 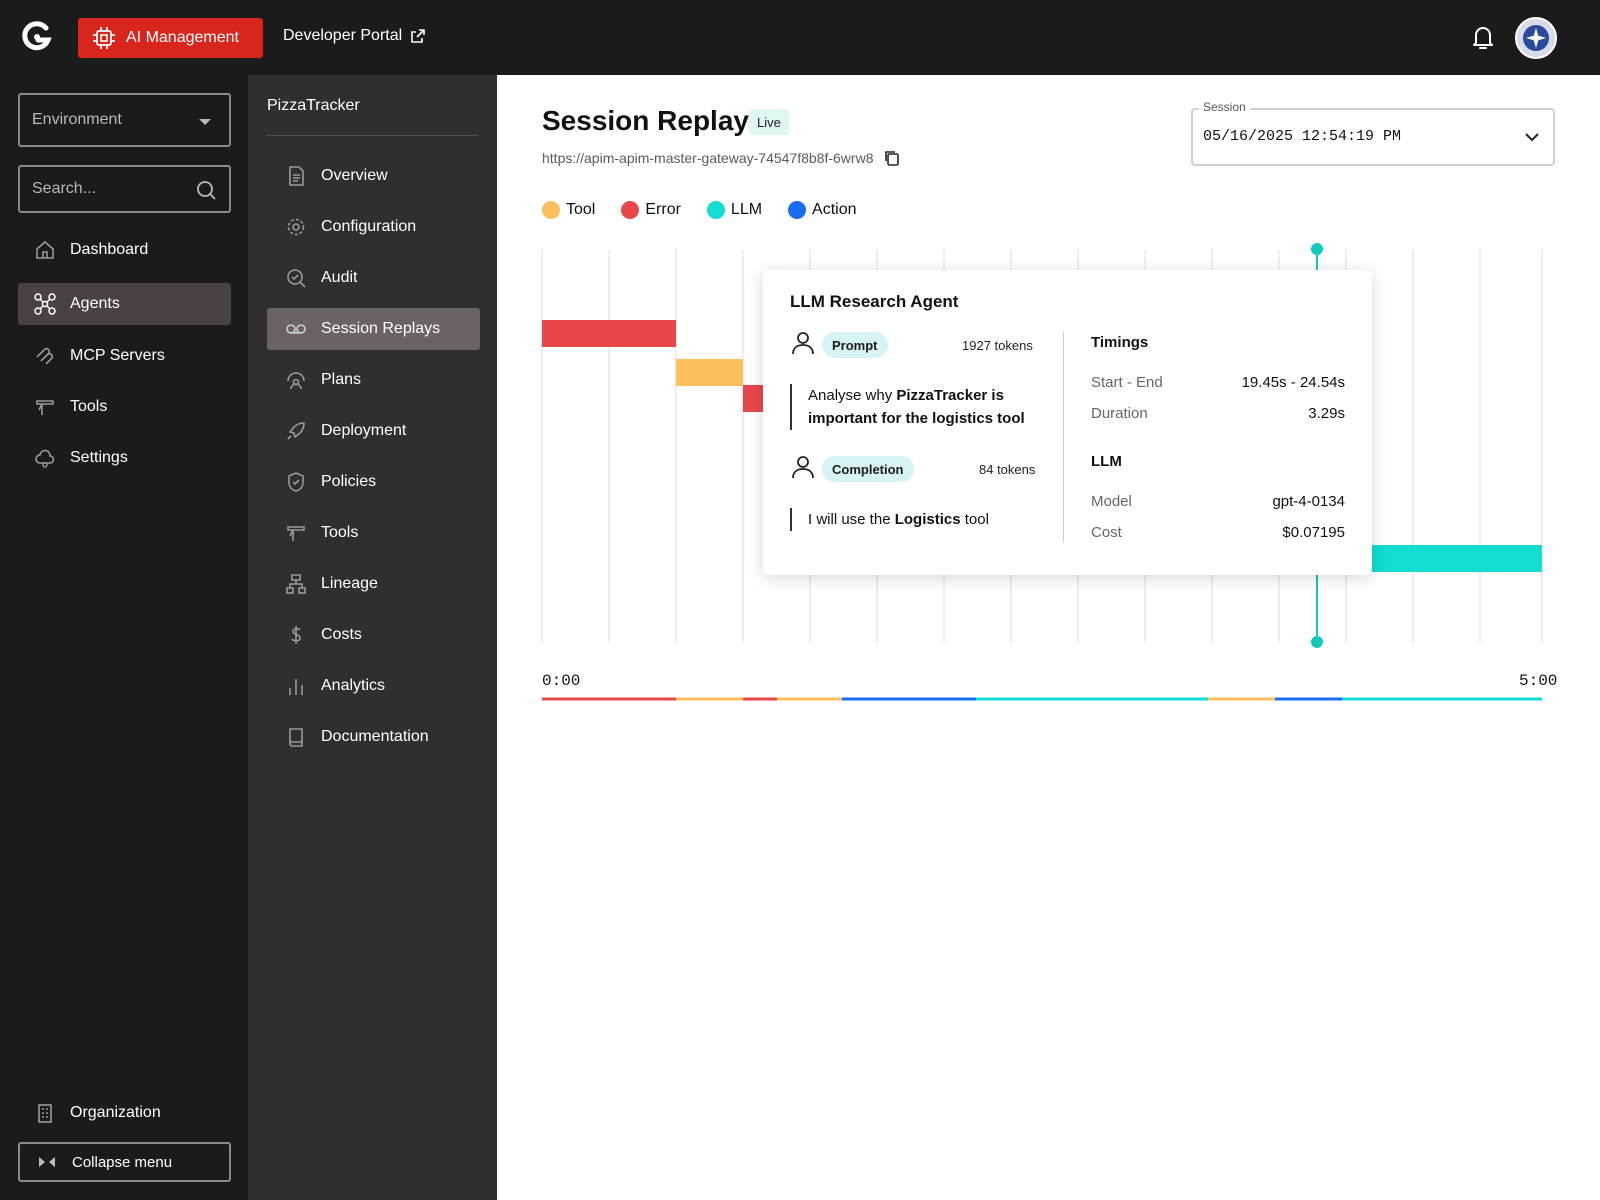 What do you see at coordinates (1302, 136) in the screenshot?
I see `session-value: 05/16/2025 12:54:19 PM` at bounding box center [1302, 136].